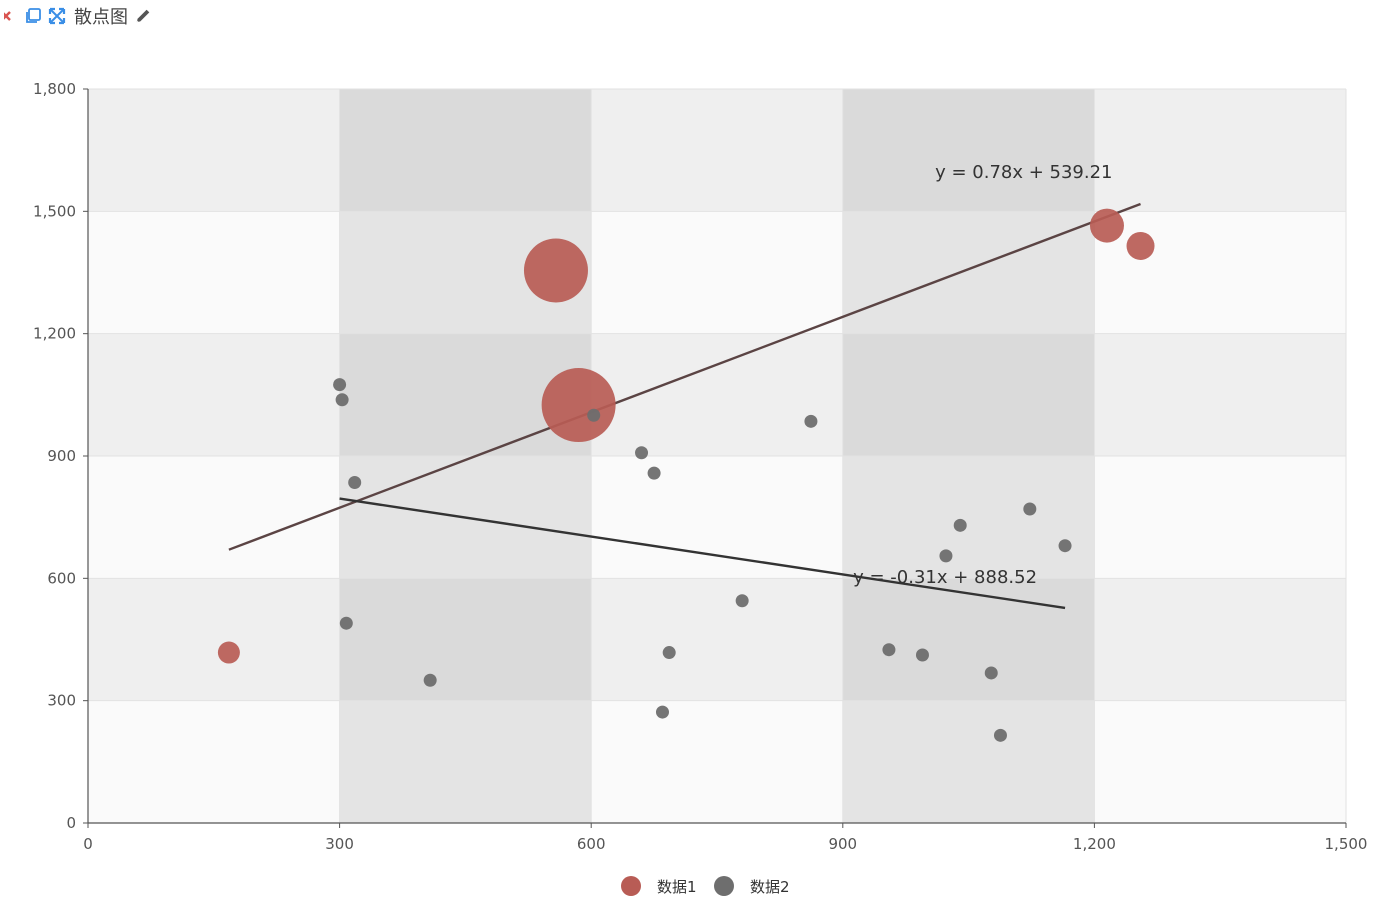 The width and height of the screenshot is (1396, 902). I want to click on y-tick-label: 1,500, so click(54, 211).